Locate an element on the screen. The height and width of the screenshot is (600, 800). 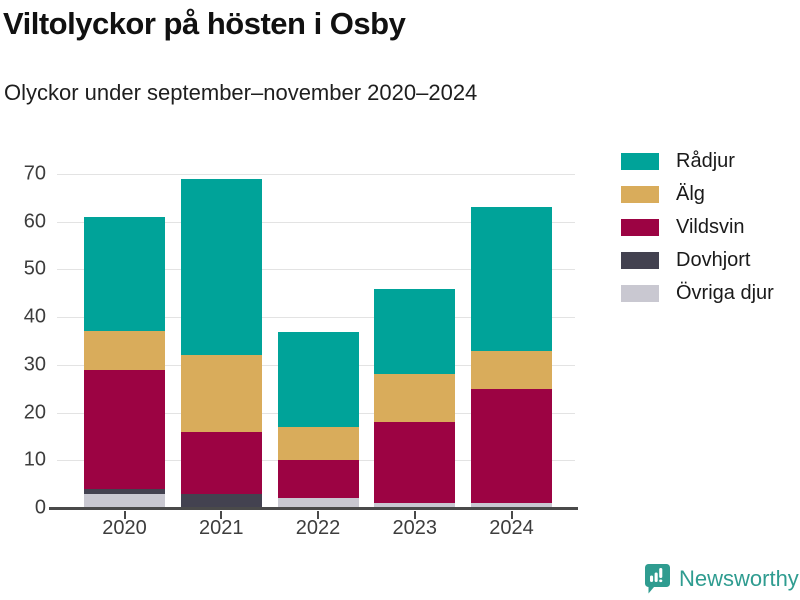
newsworthy-logo-text: Newsworthy is located at coordinates (739, 578).